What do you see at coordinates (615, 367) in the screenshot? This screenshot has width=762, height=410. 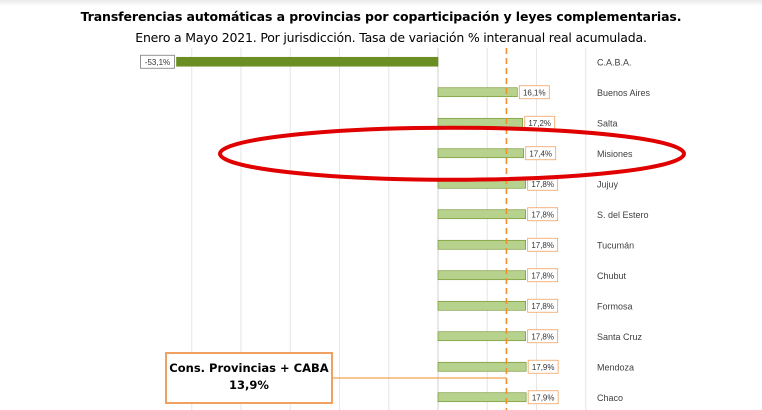 I see `category-label: Mendoza` at bounding box center [615, 367].